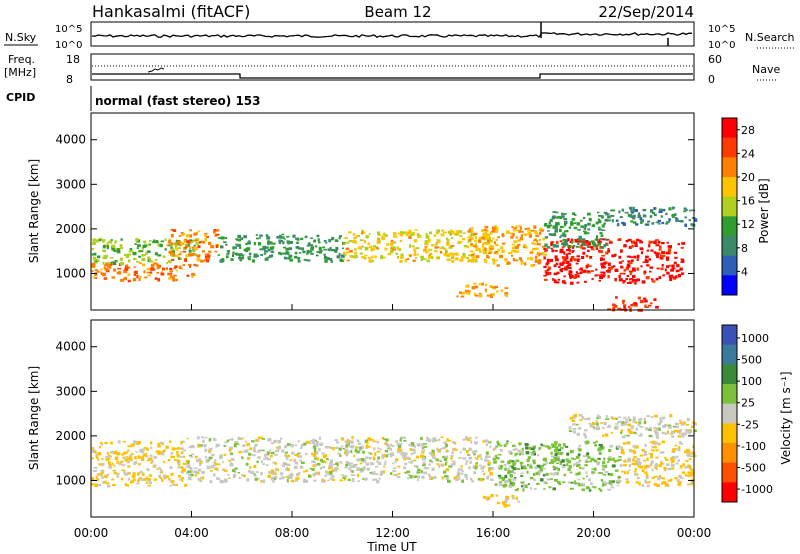 This screenshot has height=554, width=800. What do you see at coordinates (729, 335) in the screenshot?
I see `colorbar-segment` at bounding box center [729, 335].